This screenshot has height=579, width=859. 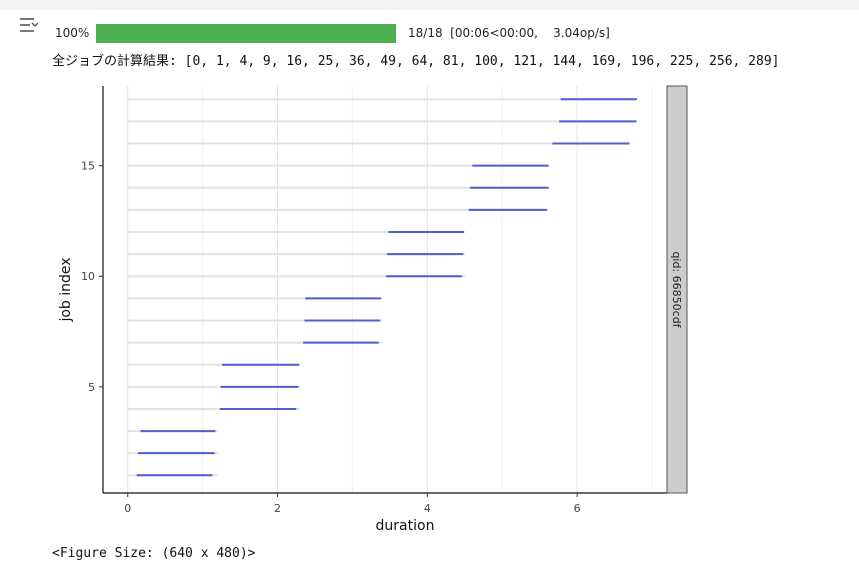 I want to click on facet-strip, so click(x=677, y=289).